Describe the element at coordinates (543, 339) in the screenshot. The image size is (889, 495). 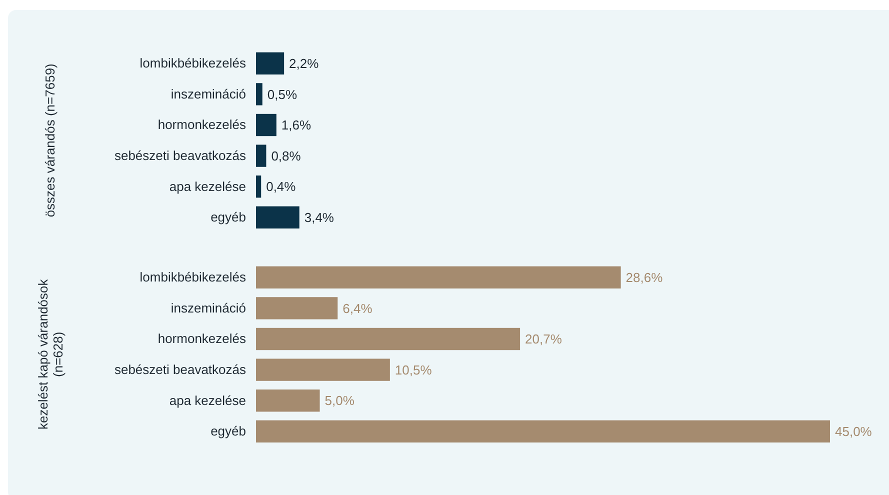
I see `data-label: 20,7%` at that location.